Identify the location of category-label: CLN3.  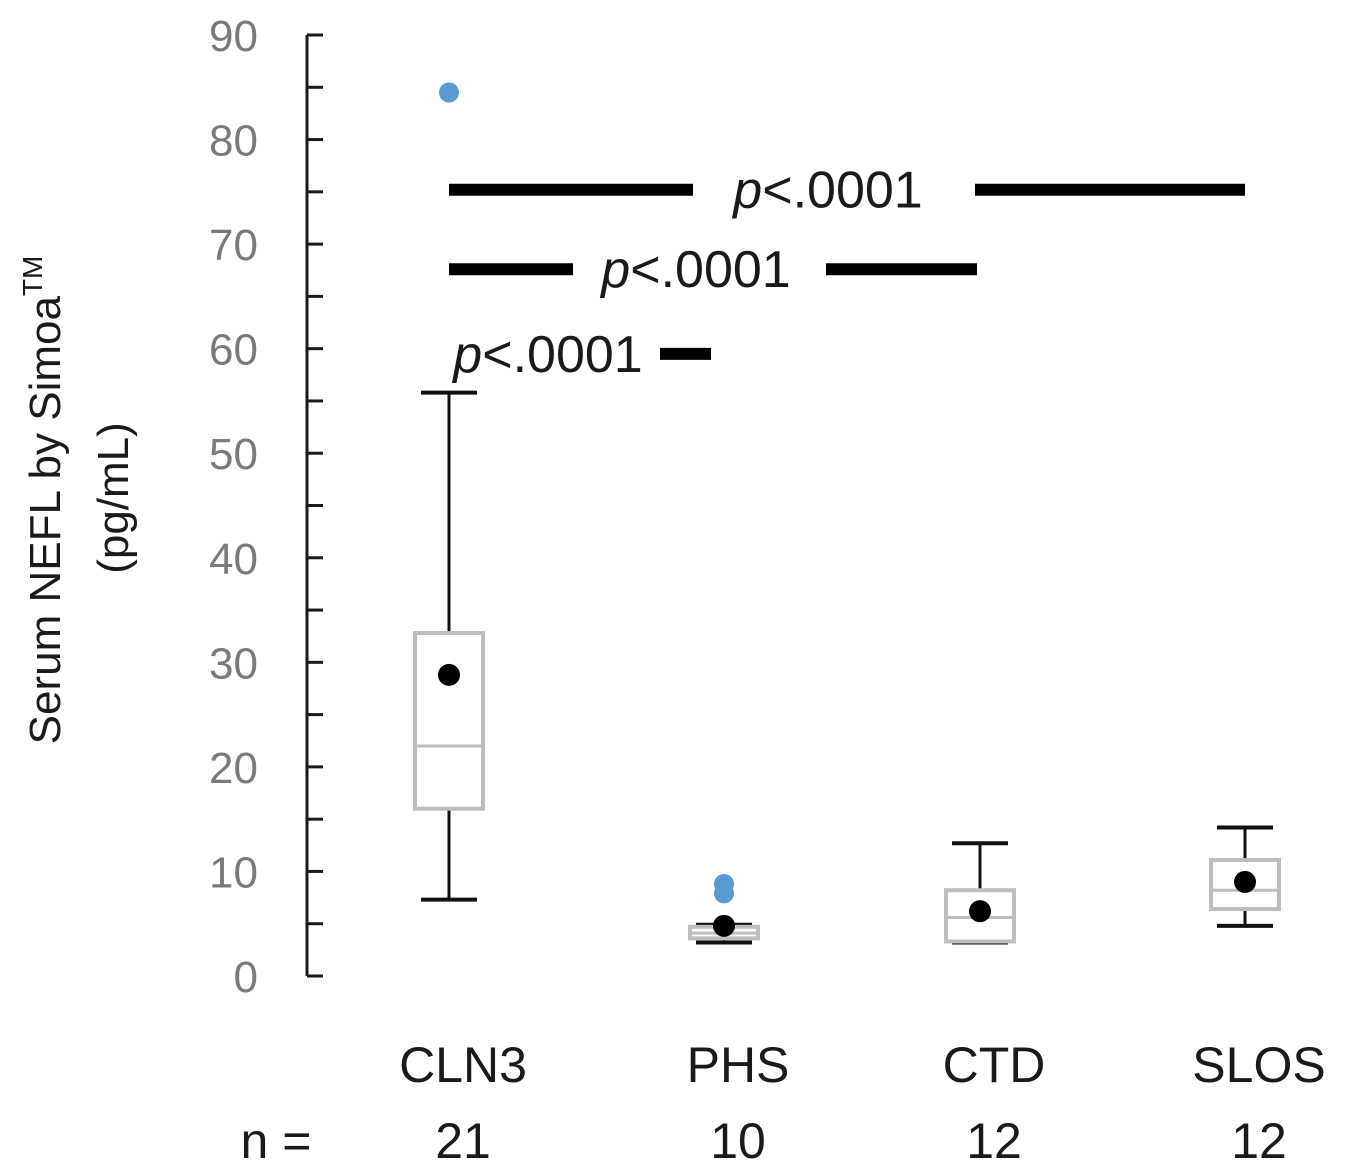
(463, 1065).